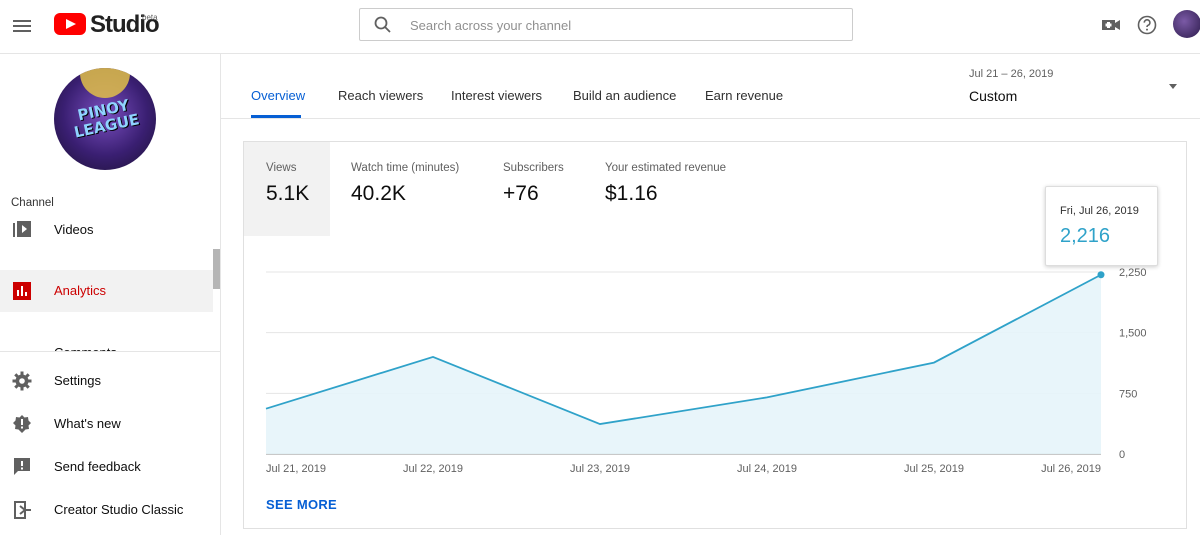  Describe the element at coordinates (106, 381) in the screenshot. I see `sidebar-item-settings: Settings` at that location.